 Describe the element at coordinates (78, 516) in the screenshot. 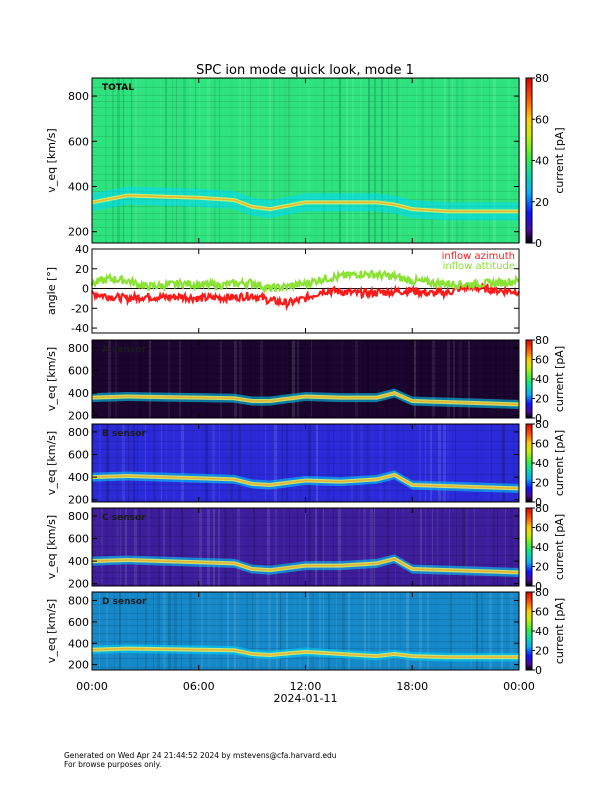

I see `y-tick-label: 800` at that location.